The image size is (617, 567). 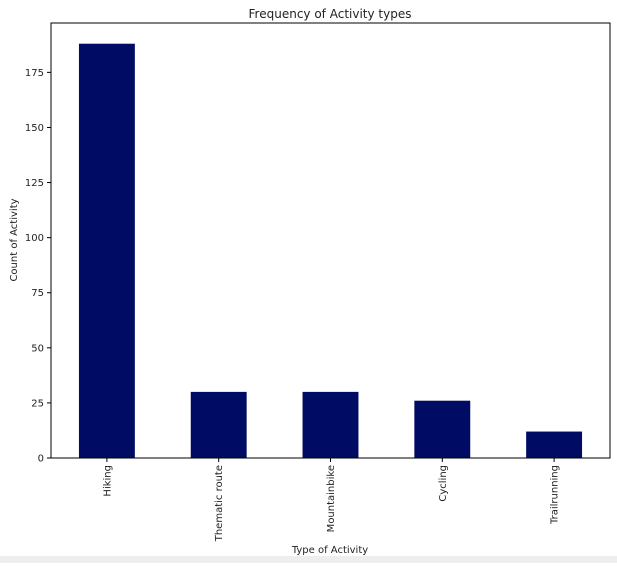 What do you see at coordinates (34, 73) in the screenshot?
I see `y-tick-label: 175` at bounding box center [34, 73].